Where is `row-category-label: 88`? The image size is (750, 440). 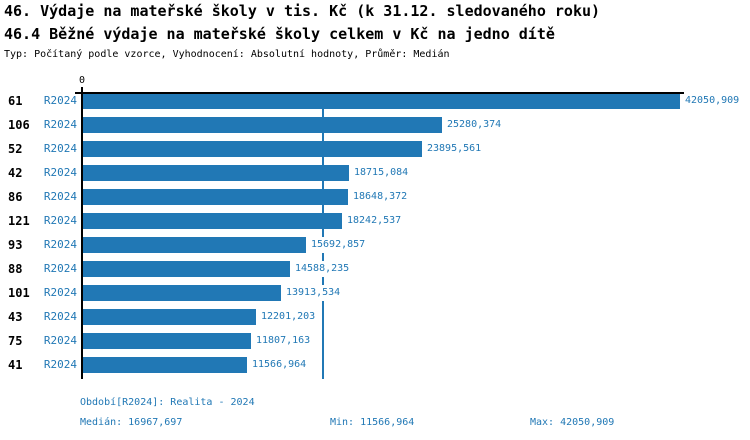
row-category-label: 88 is located at coordinates (15, 269).